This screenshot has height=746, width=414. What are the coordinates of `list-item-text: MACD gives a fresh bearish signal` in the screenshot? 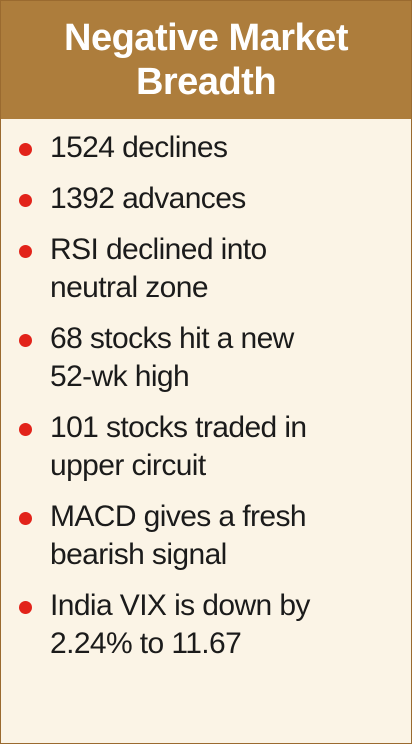 It's located at (178, 535).